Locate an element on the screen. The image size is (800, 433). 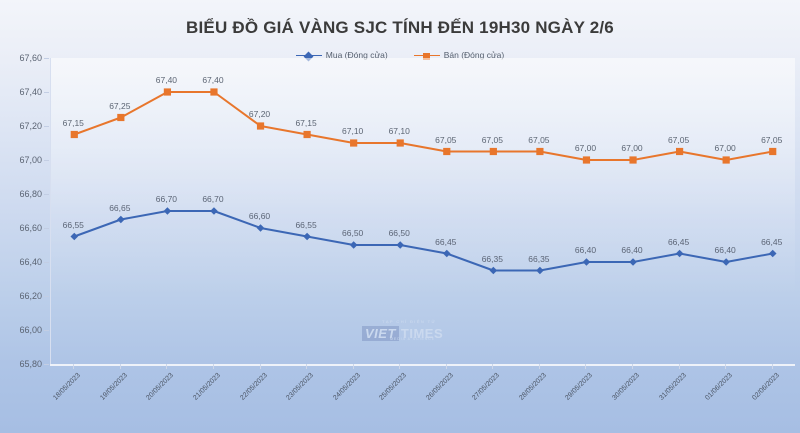
x-axis-line is located at coordinates (422, 365).